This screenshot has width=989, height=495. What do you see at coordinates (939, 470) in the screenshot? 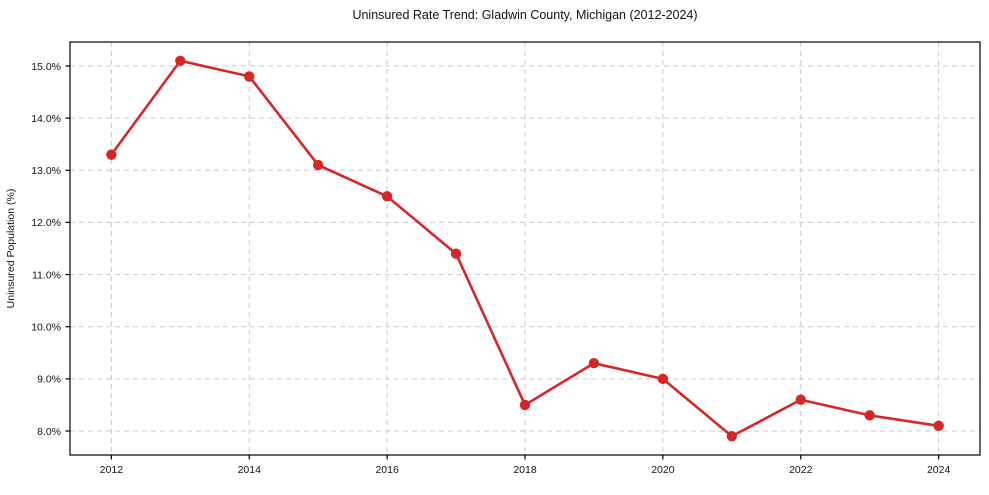
I see `x-tick-label: 2024` at bounding box center [939, 470].